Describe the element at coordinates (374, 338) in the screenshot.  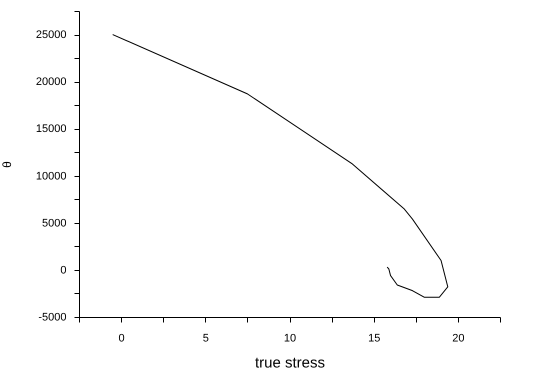
I see `x-tick-label: 15` at that location.